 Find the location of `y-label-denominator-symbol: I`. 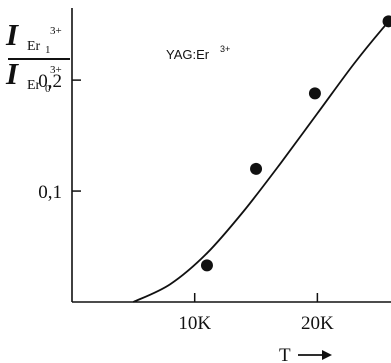

y-label-denominator-symbol: I is located at coordinates (12, 73).